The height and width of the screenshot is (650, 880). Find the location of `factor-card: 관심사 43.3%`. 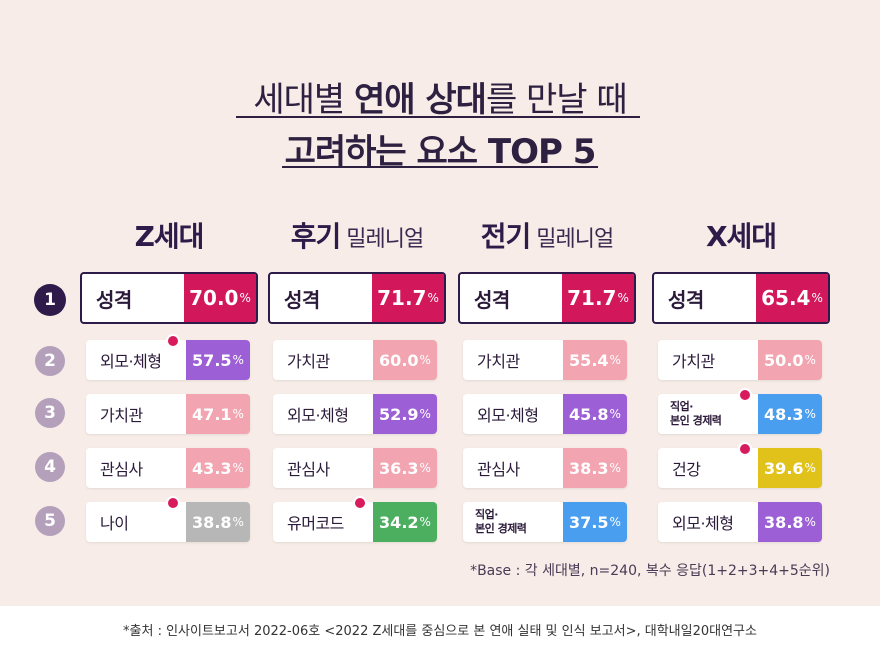

factor-card: 관심사 43.3% is located at coordinates (168, 468).